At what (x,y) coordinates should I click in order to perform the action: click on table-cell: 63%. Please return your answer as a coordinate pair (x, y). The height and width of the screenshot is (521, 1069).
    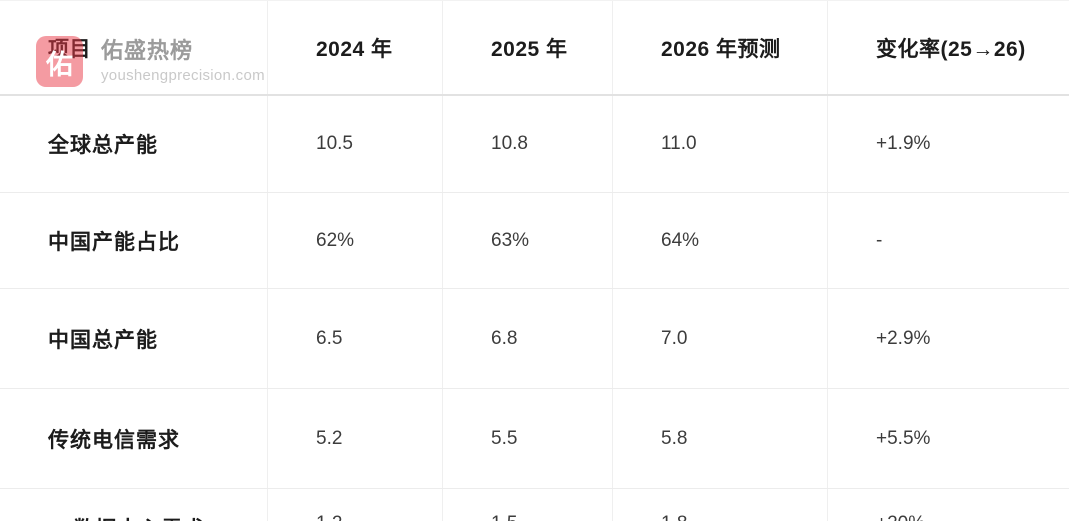
    Looking at the image, I should click on (528, 240).